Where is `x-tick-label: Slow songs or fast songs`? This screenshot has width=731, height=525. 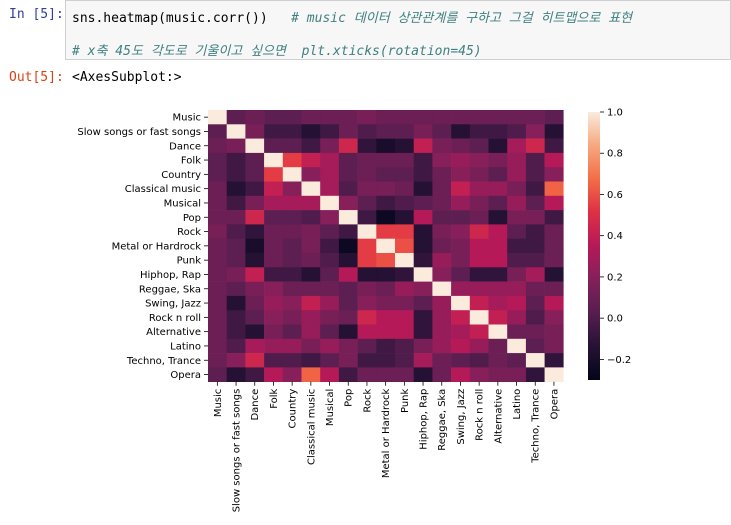
x-tick-label: Slow songs or fast songs is located at coordinates (237, 451).